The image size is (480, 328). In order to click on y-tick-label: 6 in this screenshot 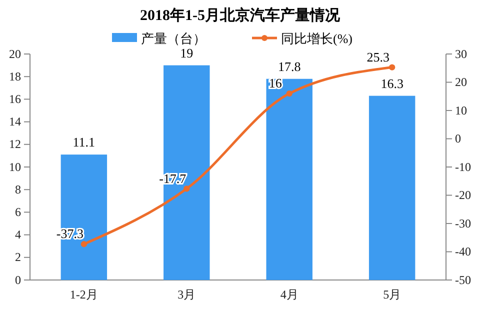, I will do `click(18, 212)`.